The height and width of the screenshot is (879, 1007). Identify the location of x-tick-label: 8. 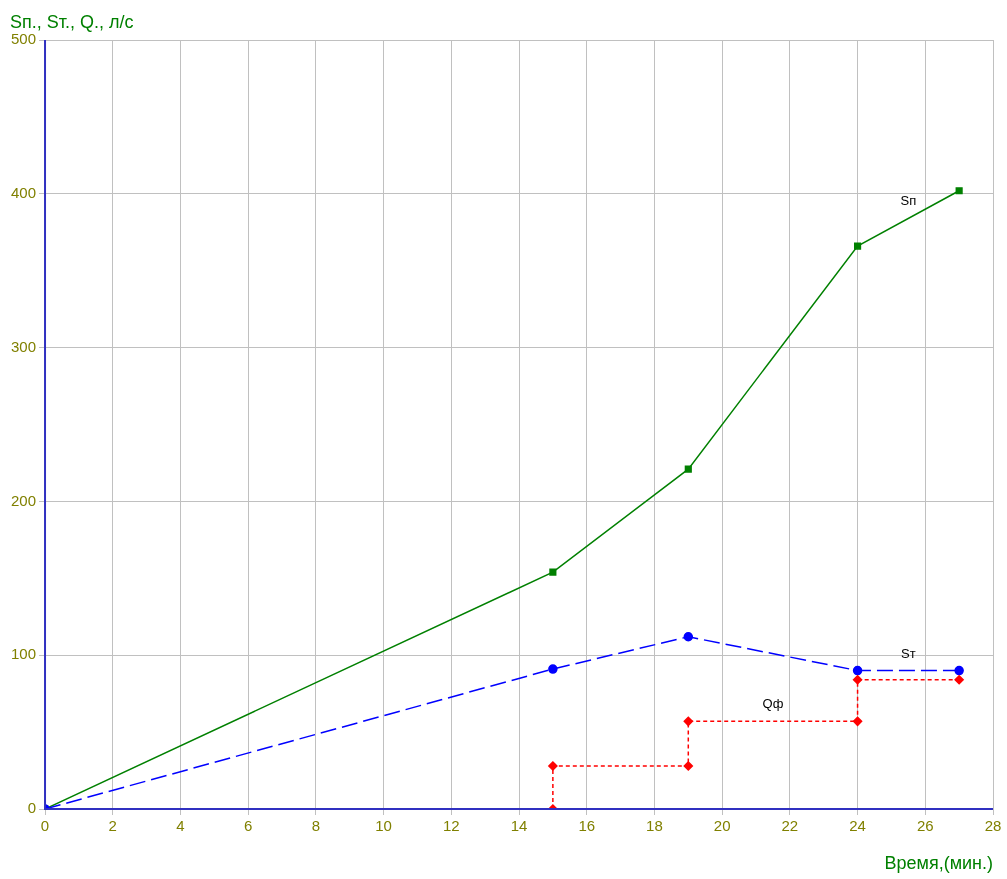
(316, 826).